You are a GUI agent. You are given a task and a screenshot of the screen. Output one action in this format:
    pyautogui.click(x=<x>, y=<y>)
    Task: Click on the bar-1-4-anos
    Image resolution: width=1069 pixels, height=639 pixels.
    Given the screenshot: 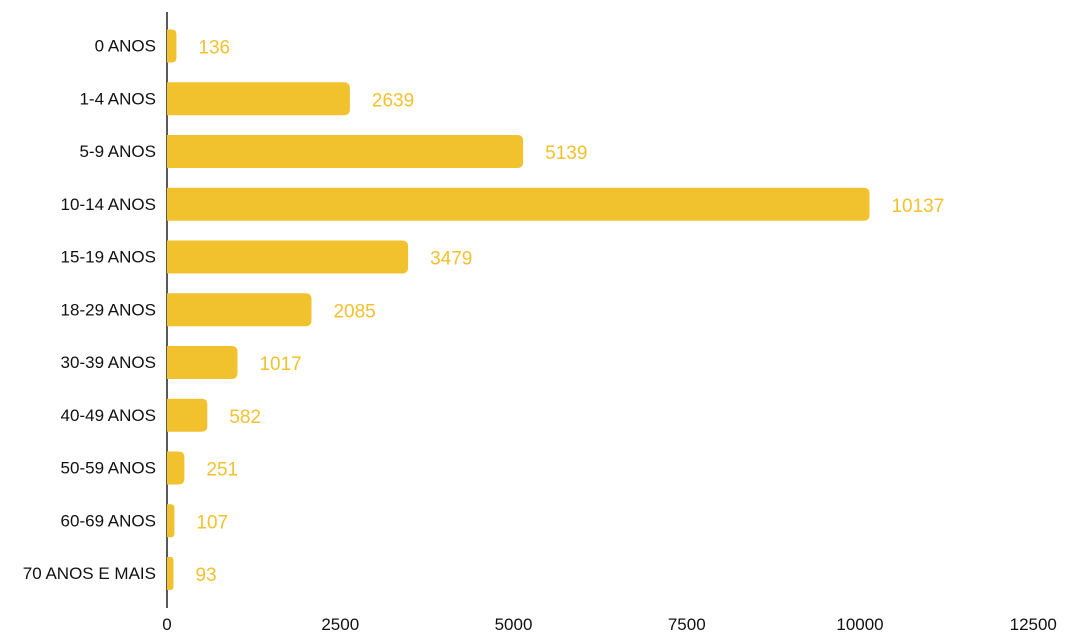 What is the action you would take?
    pyautogui.click(x=258, y=99)
    